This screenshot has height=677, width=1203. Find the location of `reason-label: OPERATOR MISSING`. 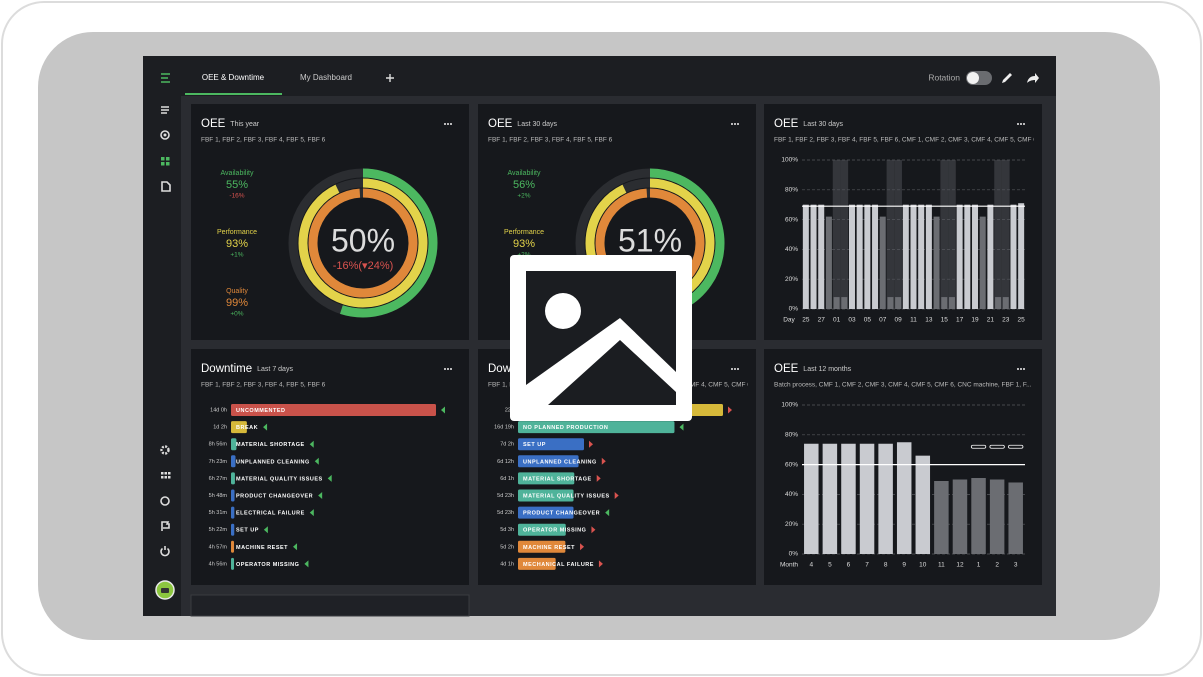

reason-label: OPERATOR MISSING is located at coordinates (267, 565).